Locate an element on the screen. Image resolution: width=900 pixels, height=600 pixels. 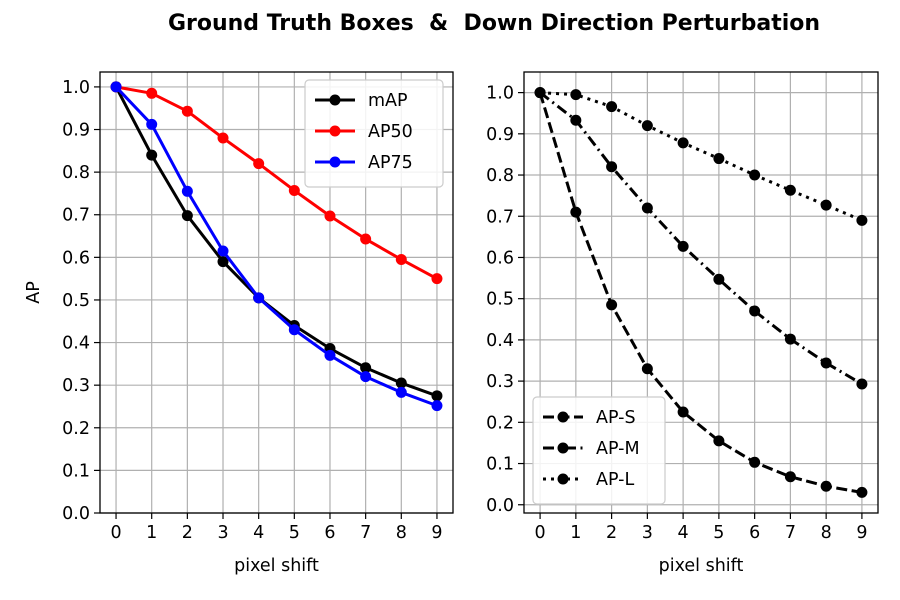
legend-label-ap-l: AP-L is located at coordinates (615, 480).